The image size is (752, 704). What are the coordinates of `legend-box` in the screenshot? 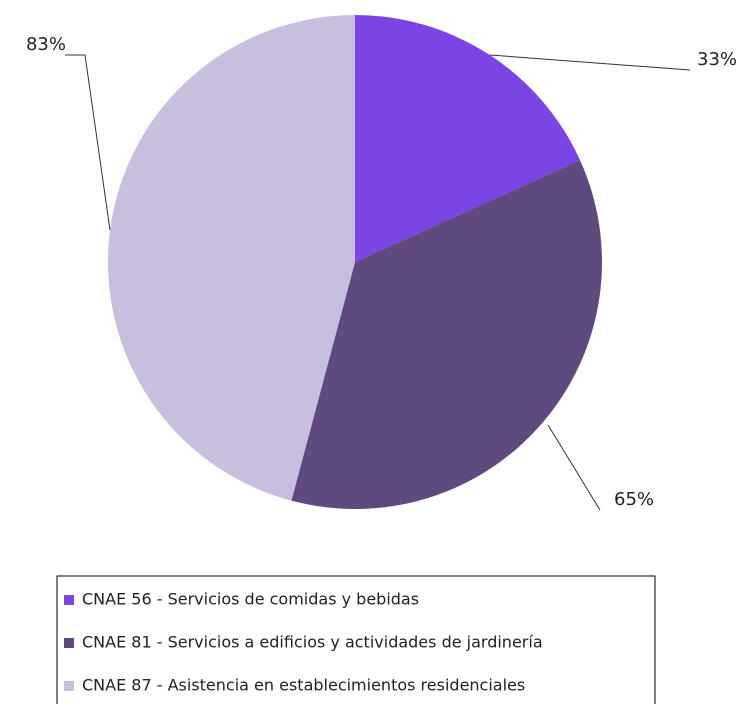 It's located at (356, 639).